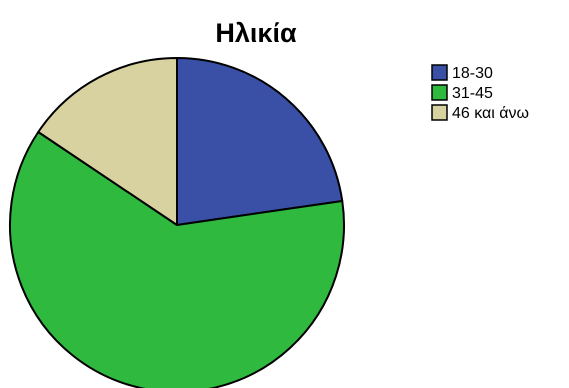 This screenshot has height=388, width=569. I want to click on chart-title: Ηλικία, so click(256, 33).